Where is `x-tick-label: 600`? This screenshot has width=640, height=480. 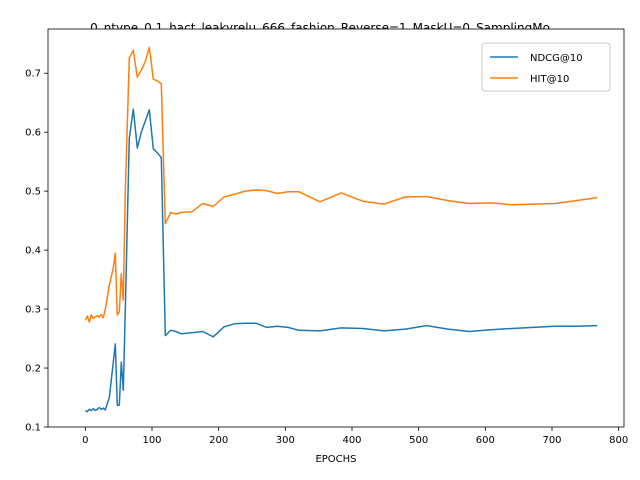
x-tick-label: 600 is located at coordinates (485, 440).